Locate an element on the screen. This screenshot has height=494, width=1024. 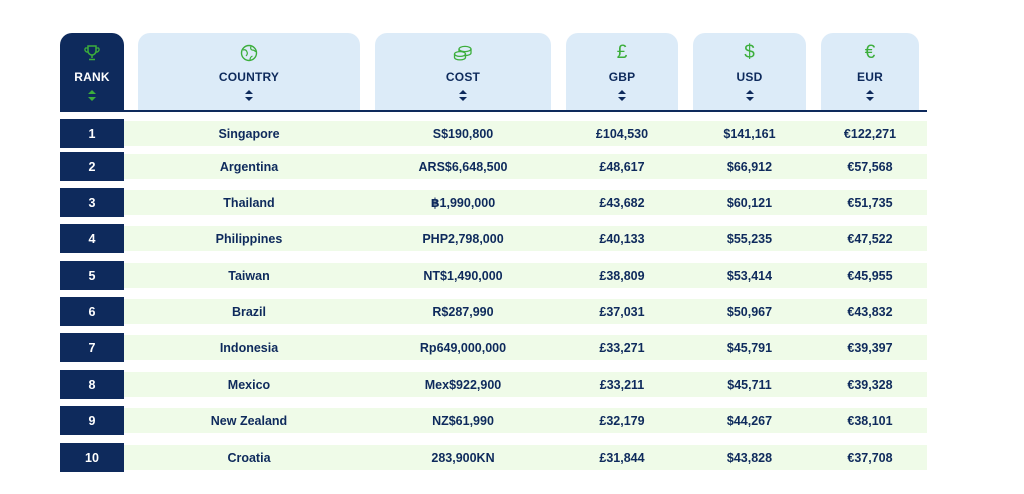
cost-header-label: COST is located at coordinates (463, 77).